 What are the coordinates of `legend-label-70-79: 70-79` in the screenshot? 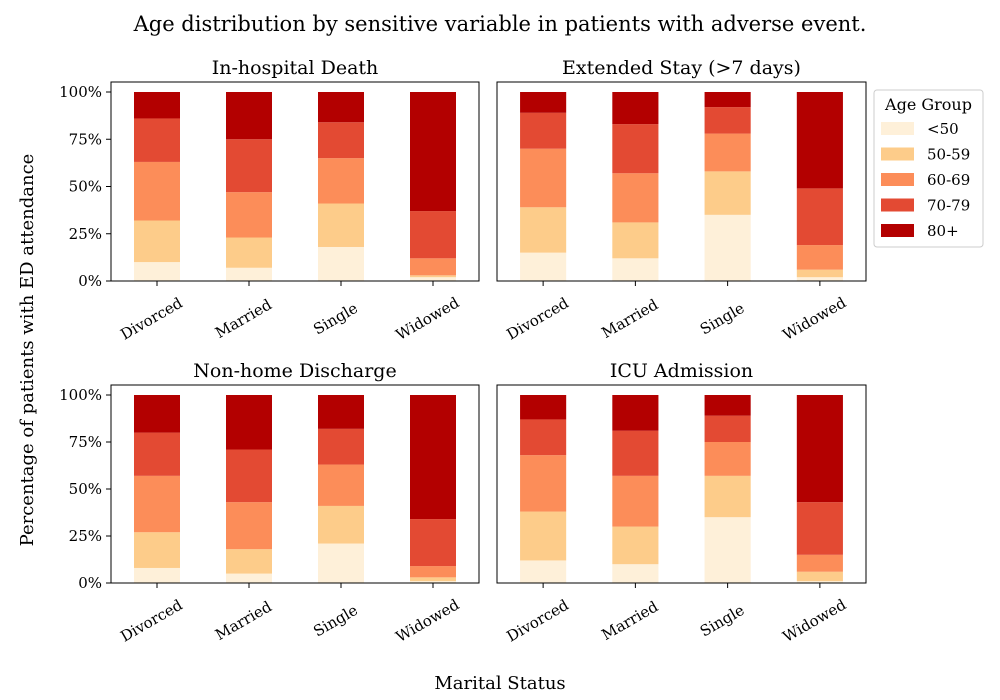 It's located at (948, 206).